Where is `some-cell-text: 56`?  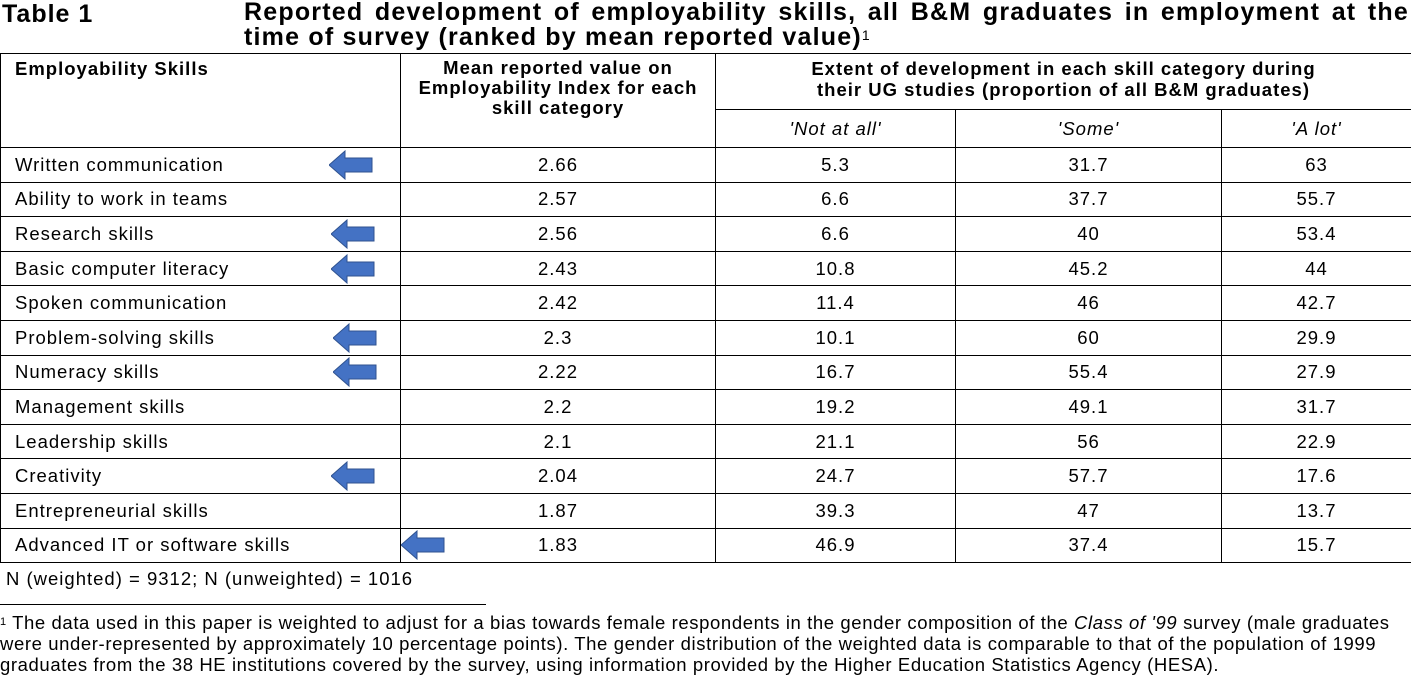
some-cell-text: 56 is located at coordinates (1088, 441).